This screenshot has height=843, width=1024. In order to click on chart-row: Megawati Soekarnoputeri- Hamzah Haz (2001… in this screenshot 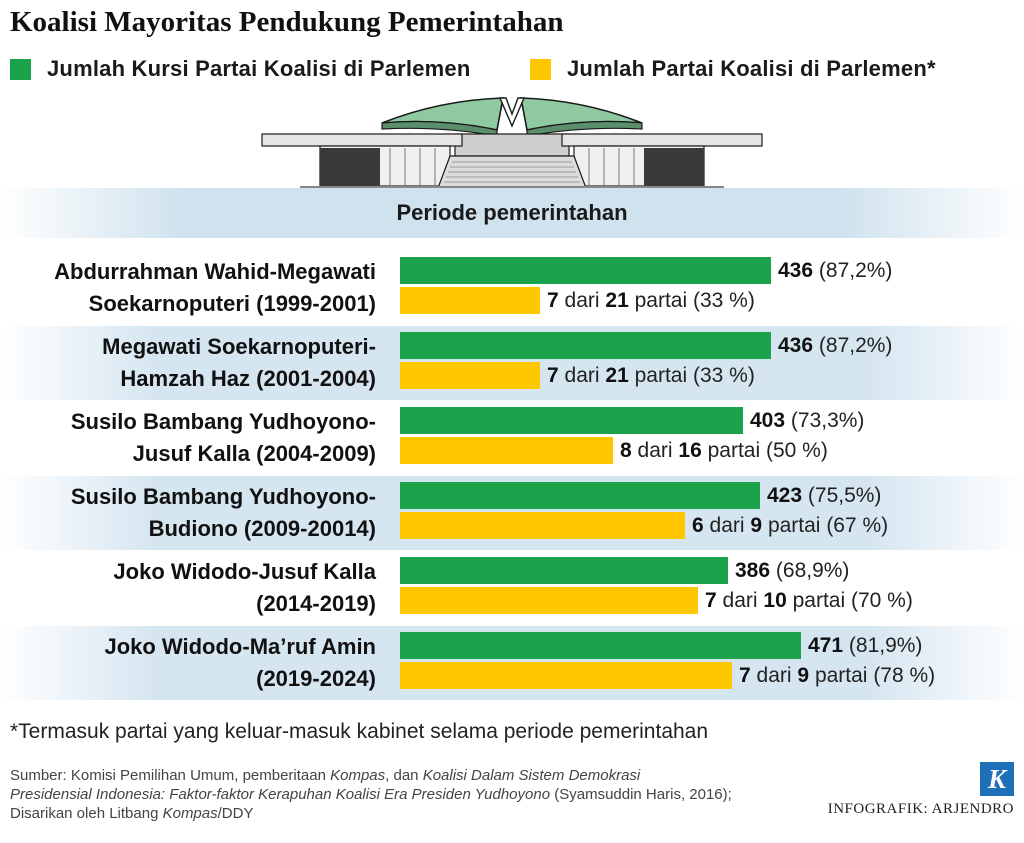, I will do `click(512, 363)`.